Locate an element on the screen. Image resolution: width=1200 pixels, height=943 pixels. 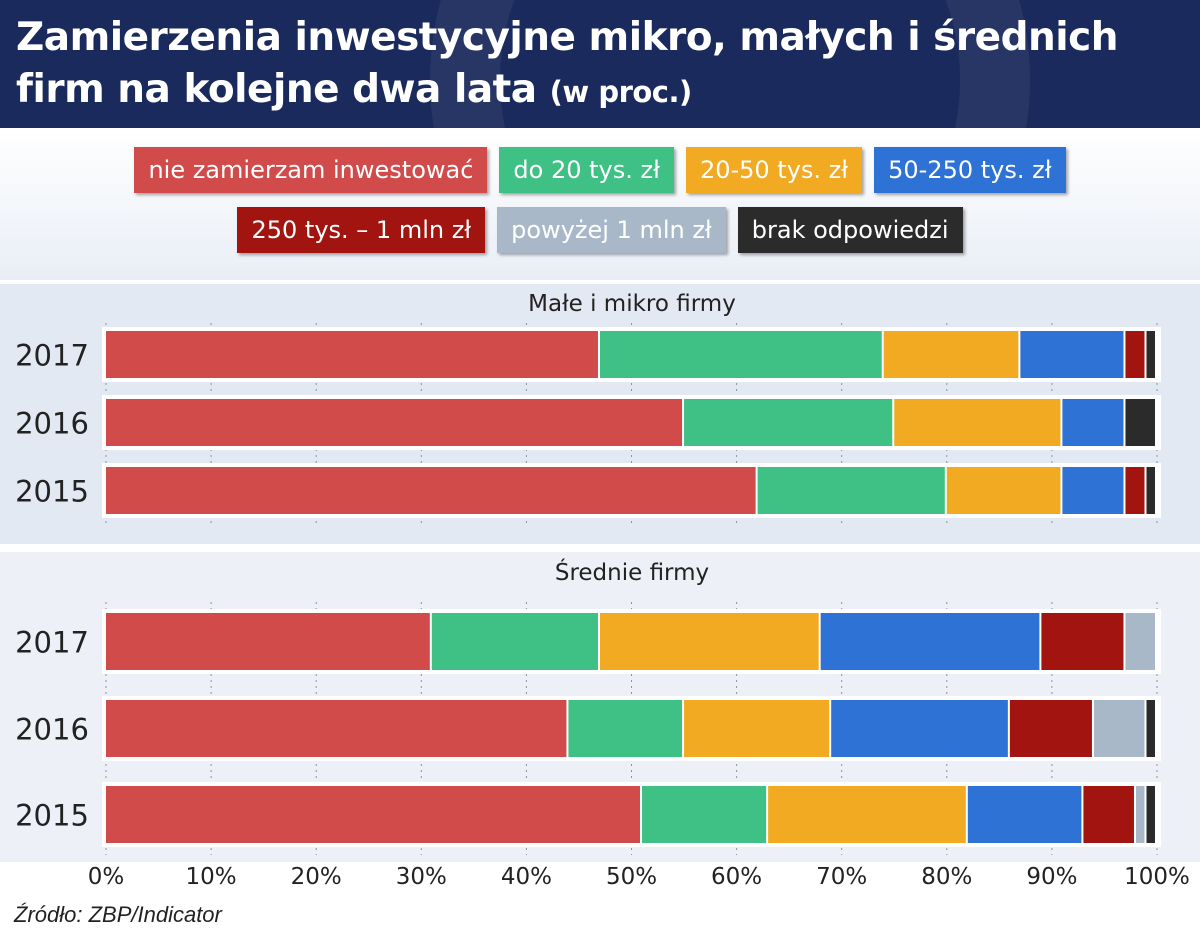
x-tick-label-10: 100% is located at coordinates (1157, 877).